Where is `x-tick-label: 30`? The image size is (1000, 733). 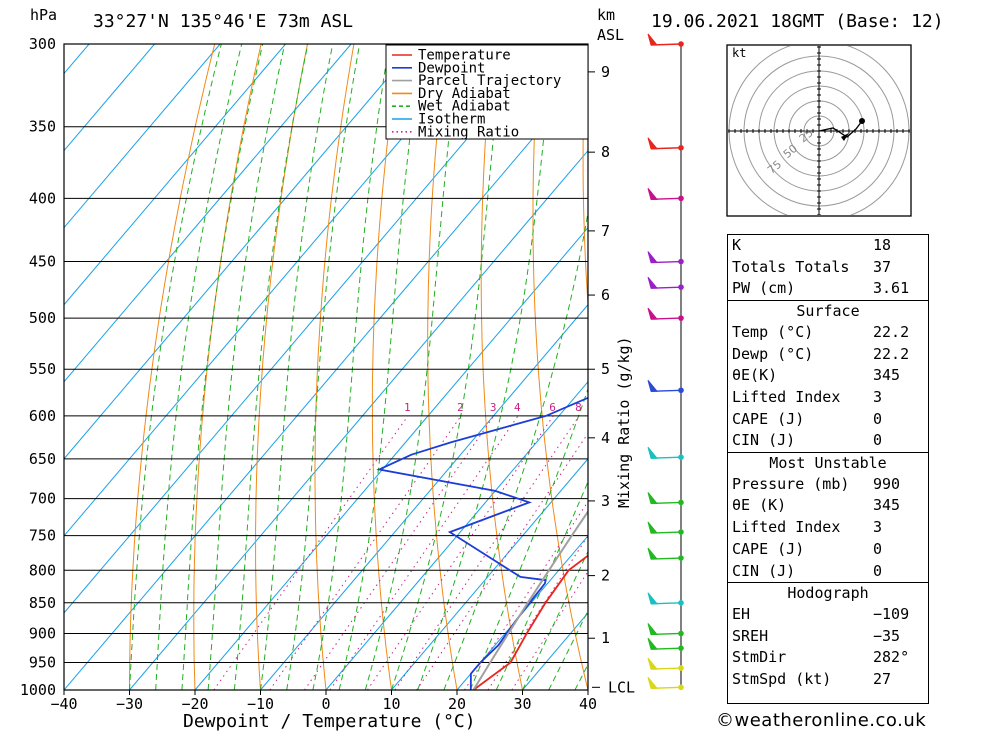
x-tick-label: 30 is located at coordinates (522, 704).